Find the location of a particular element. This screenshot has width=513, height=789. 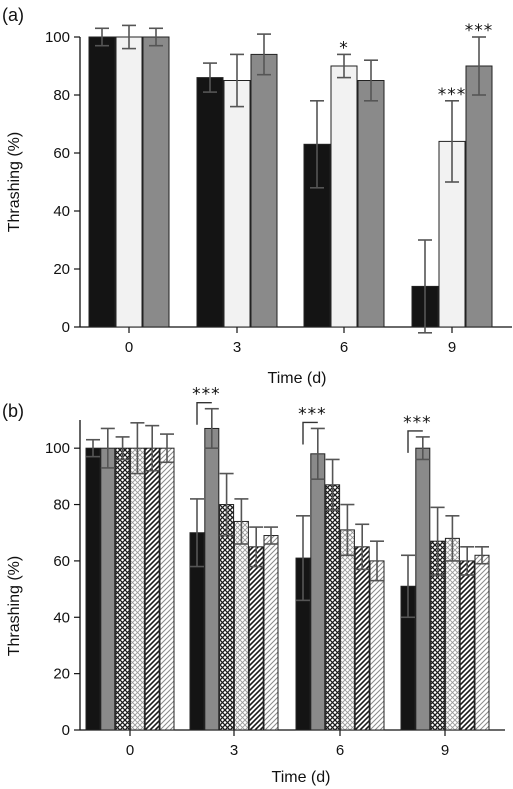

panel-b-xtick-label-0: 0 is located at coordinates (130, 750).